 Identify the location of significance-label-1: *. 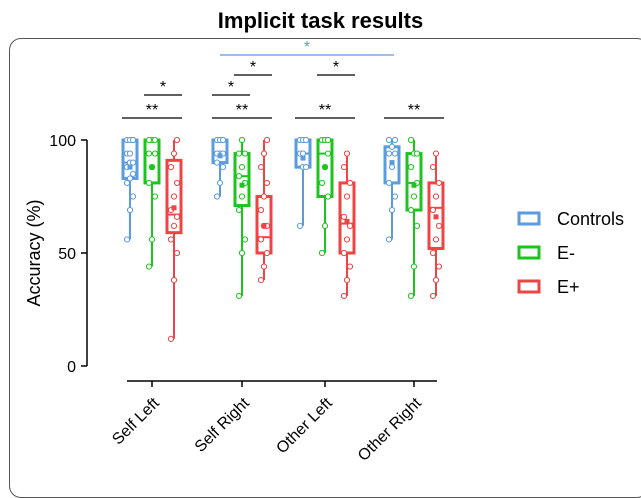
(163, 87).